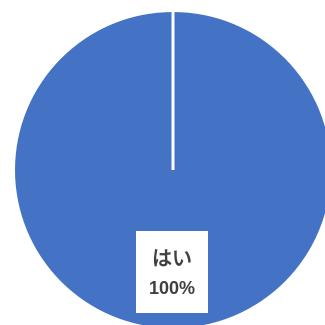 Image resolution: width=325 pixels, height=325 pixels. What do you see at coordinates (172, 257) in the screenshot?
I see `data-label-category: はい` at bounding box center [172, 257].